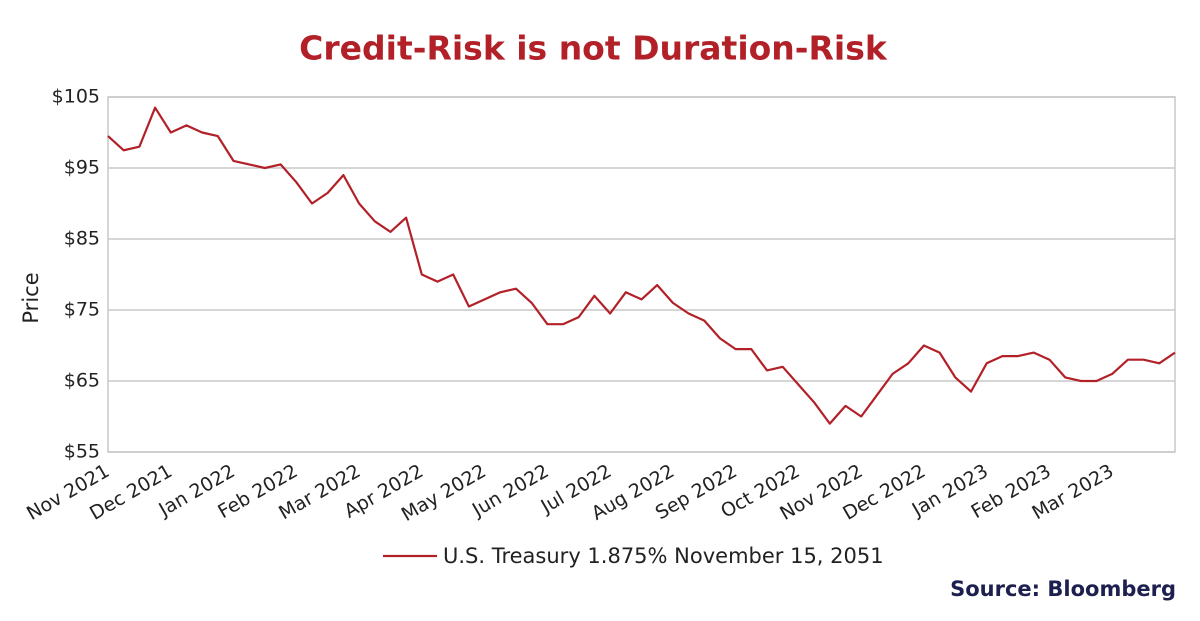 The height and width of the screenshot is (621, 1200). I want to click on chart-title: Credit-Risk is not Duration-Risk, so click(593, 48).